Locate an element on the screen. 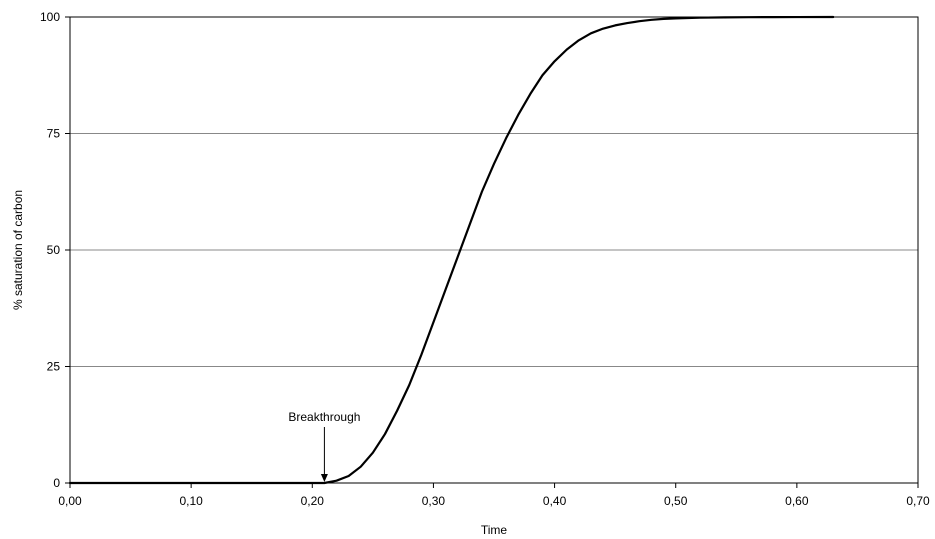 This screenshot has height=539, width=935. y-tick-label: 25 is located at coordinates (54, 367).